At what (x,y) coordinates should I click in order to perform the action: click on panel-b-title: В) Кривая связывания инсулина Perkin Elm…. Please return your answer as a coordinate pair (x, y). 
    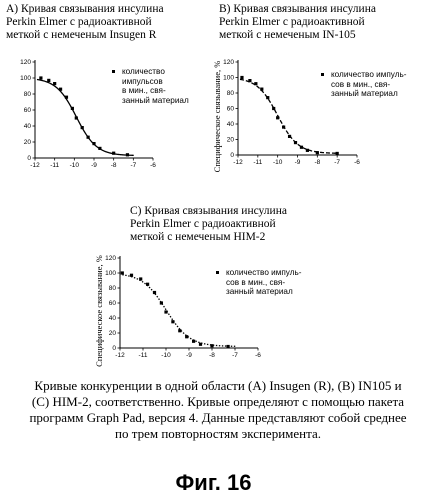
    Looking at the image, I should click on (297, 22).